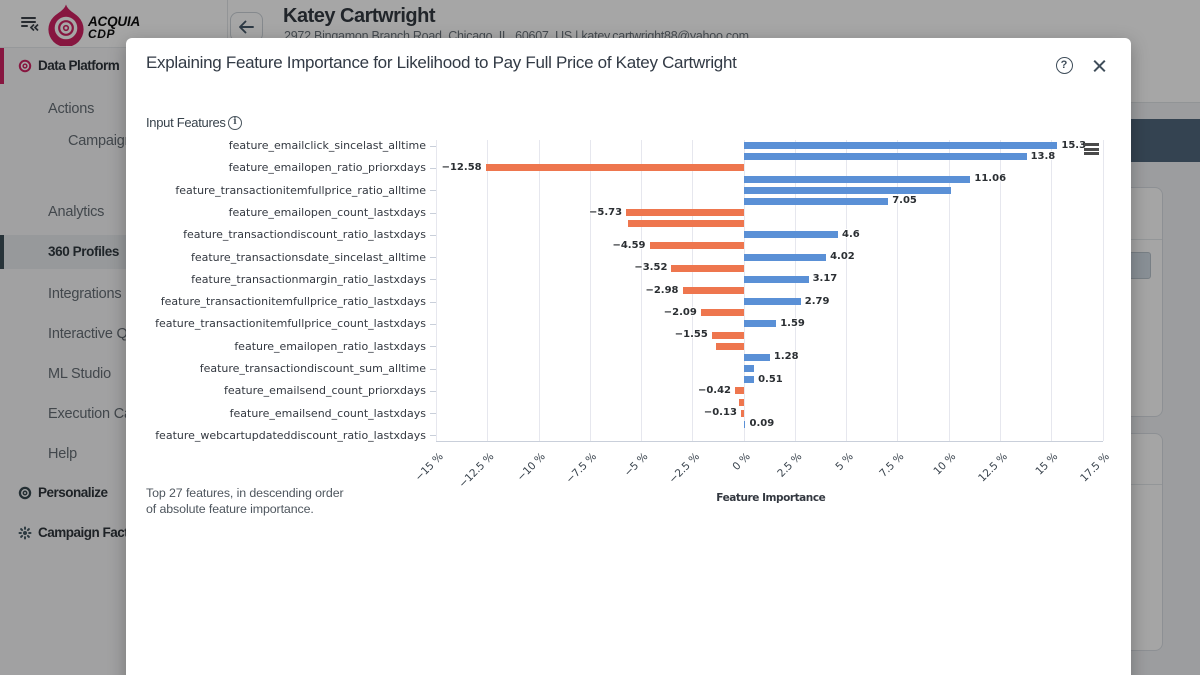  I want to click on sidebar-item-label: 360 Profiles, so click(83, 251).